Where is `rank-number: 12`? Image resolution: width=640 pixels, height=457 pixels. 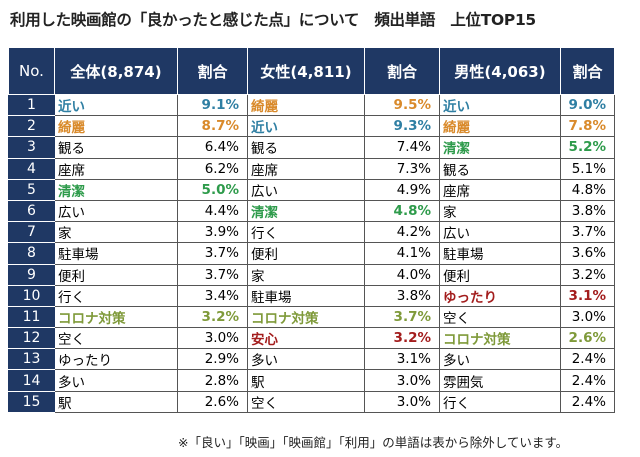 rank-number: 12 is located at coordinates (31, 338).